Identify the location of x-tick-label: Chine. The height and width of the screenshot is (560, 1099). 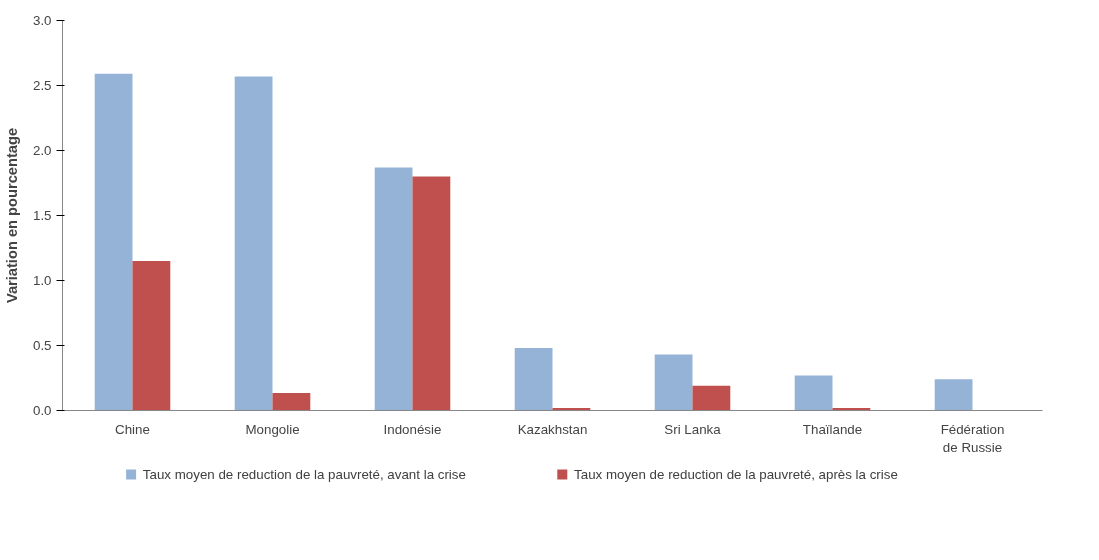
(132, 429).